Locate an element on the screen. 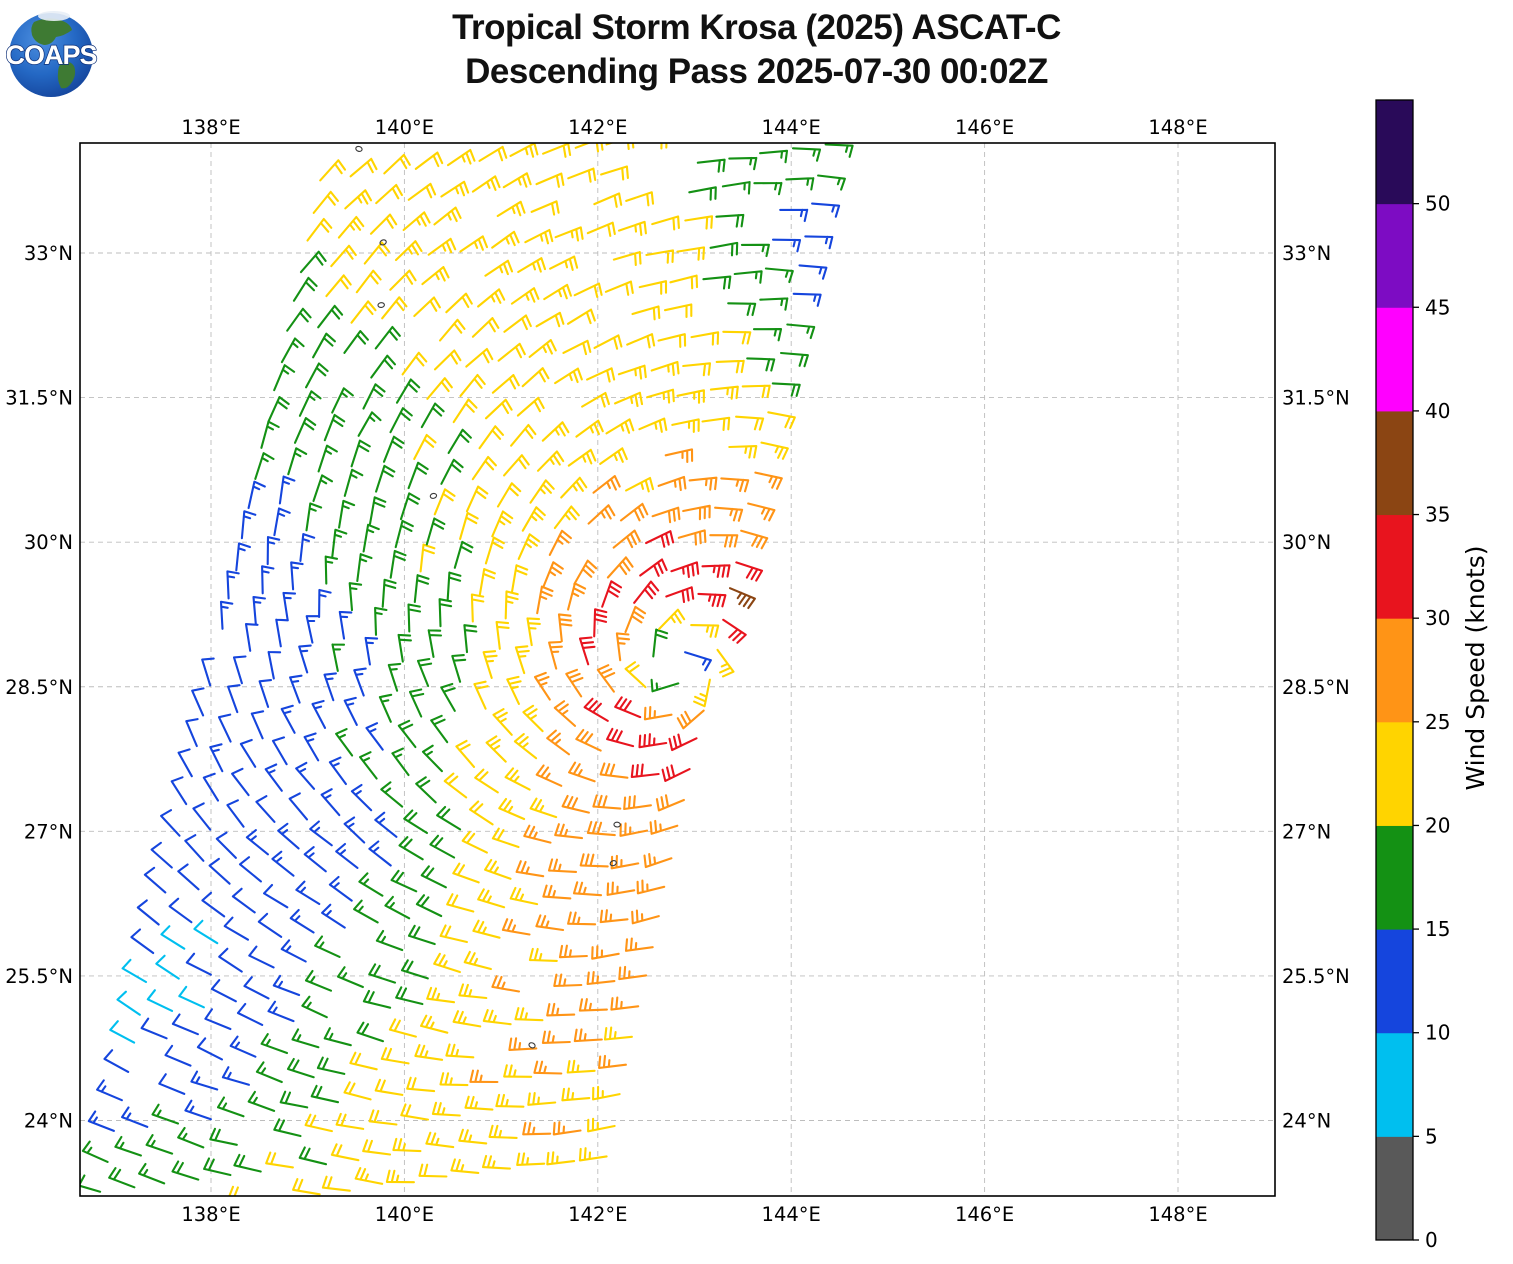 The width and height of the screenshot is (1513, 1264). continent-south-america is located at coordinates (66, 75).